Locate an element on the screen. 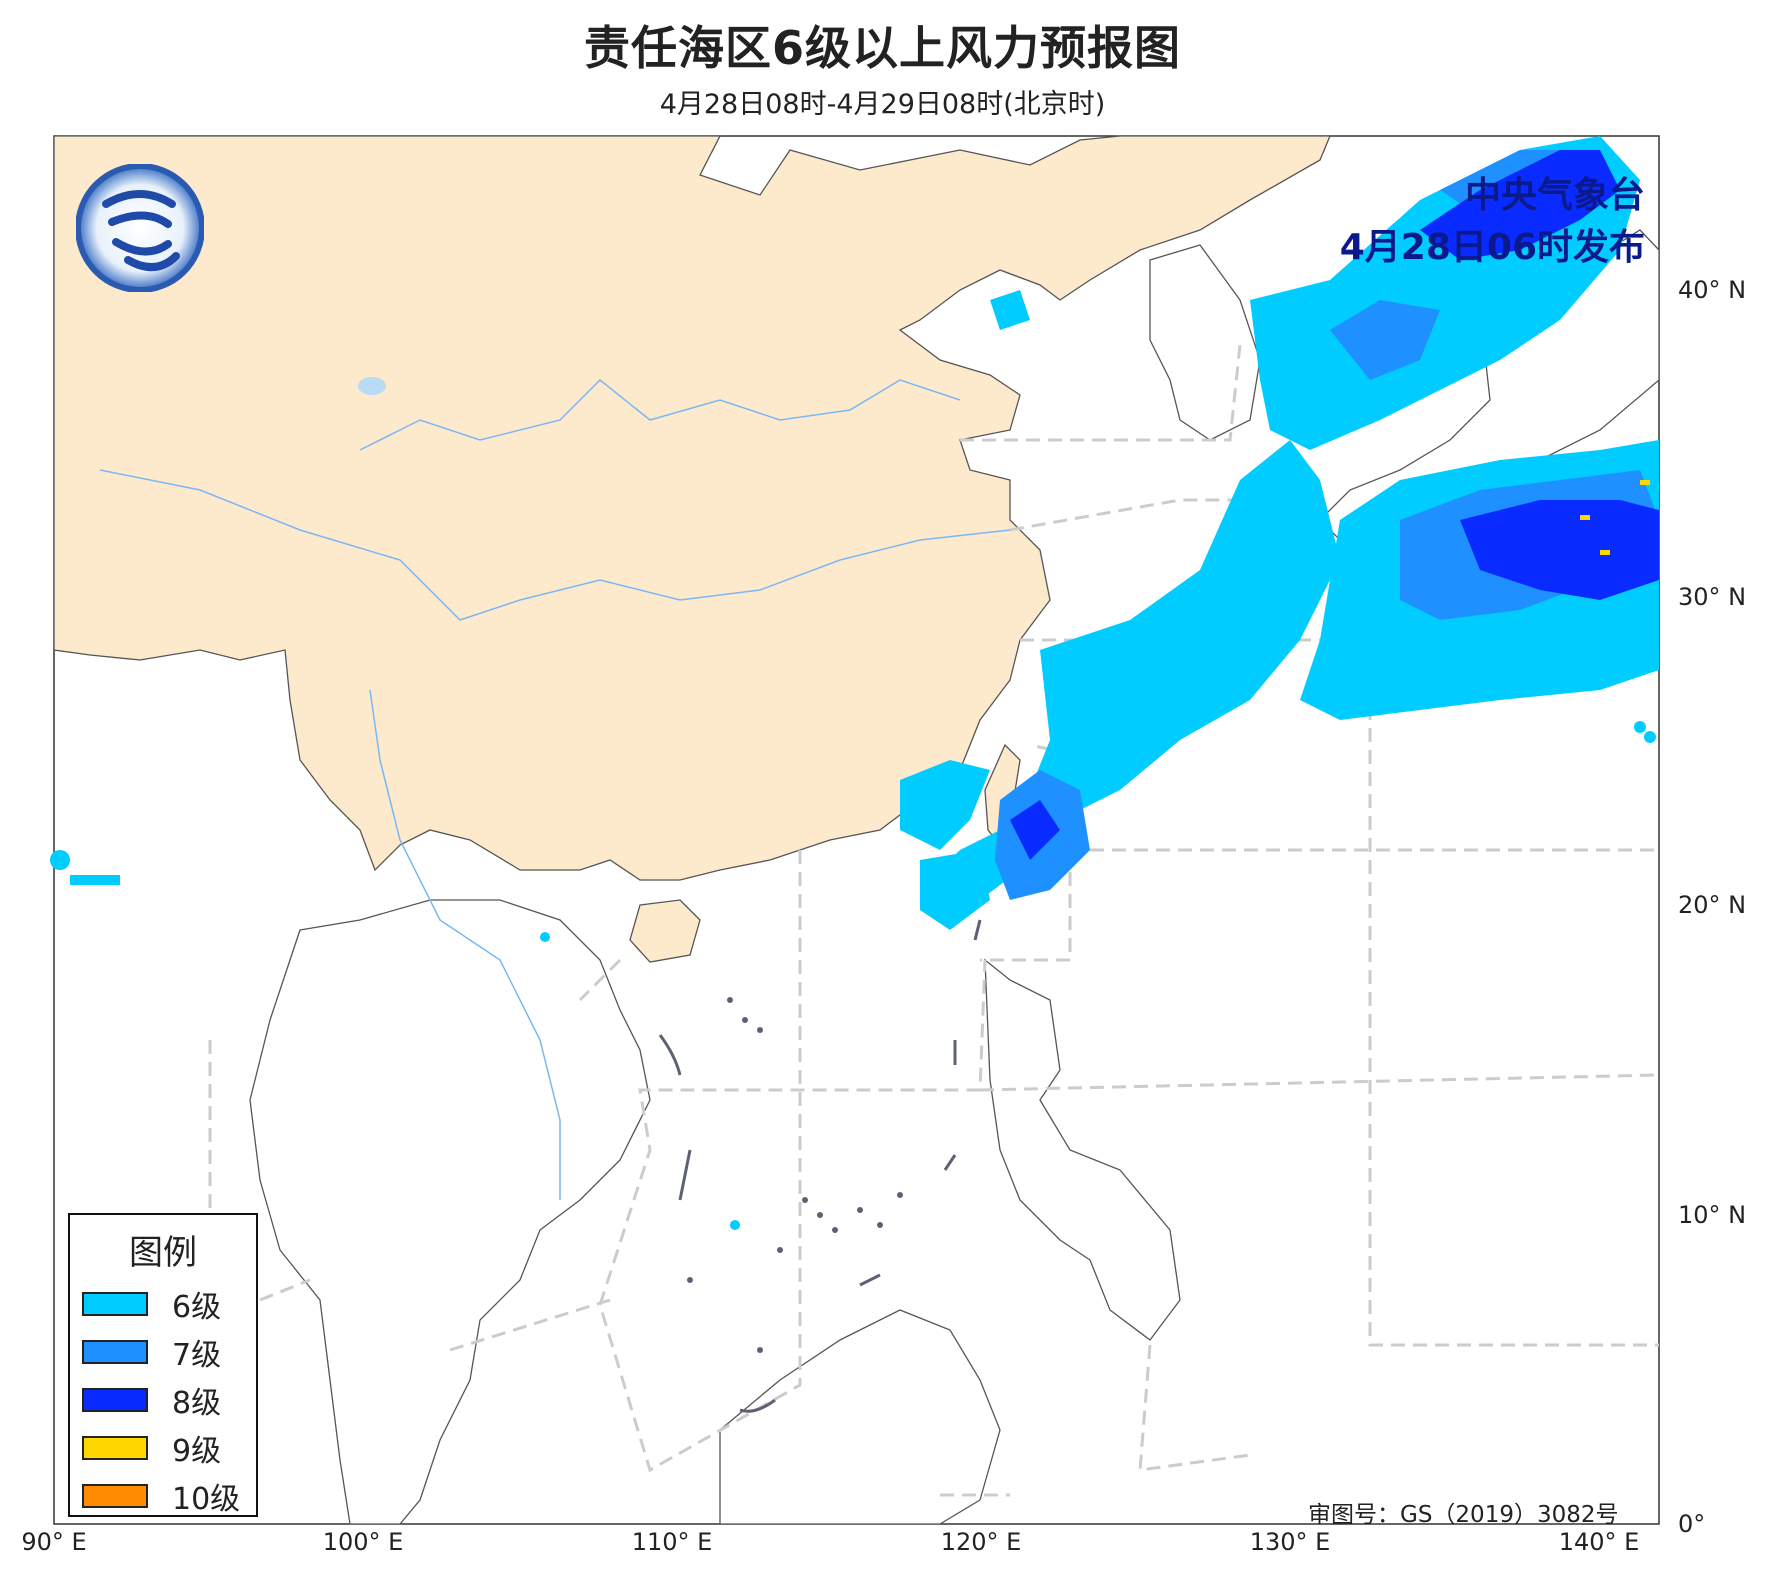 The width and height of the screenshot is (1765, 1583). x-tick: 110° E is located at coordinates (672, 1542).